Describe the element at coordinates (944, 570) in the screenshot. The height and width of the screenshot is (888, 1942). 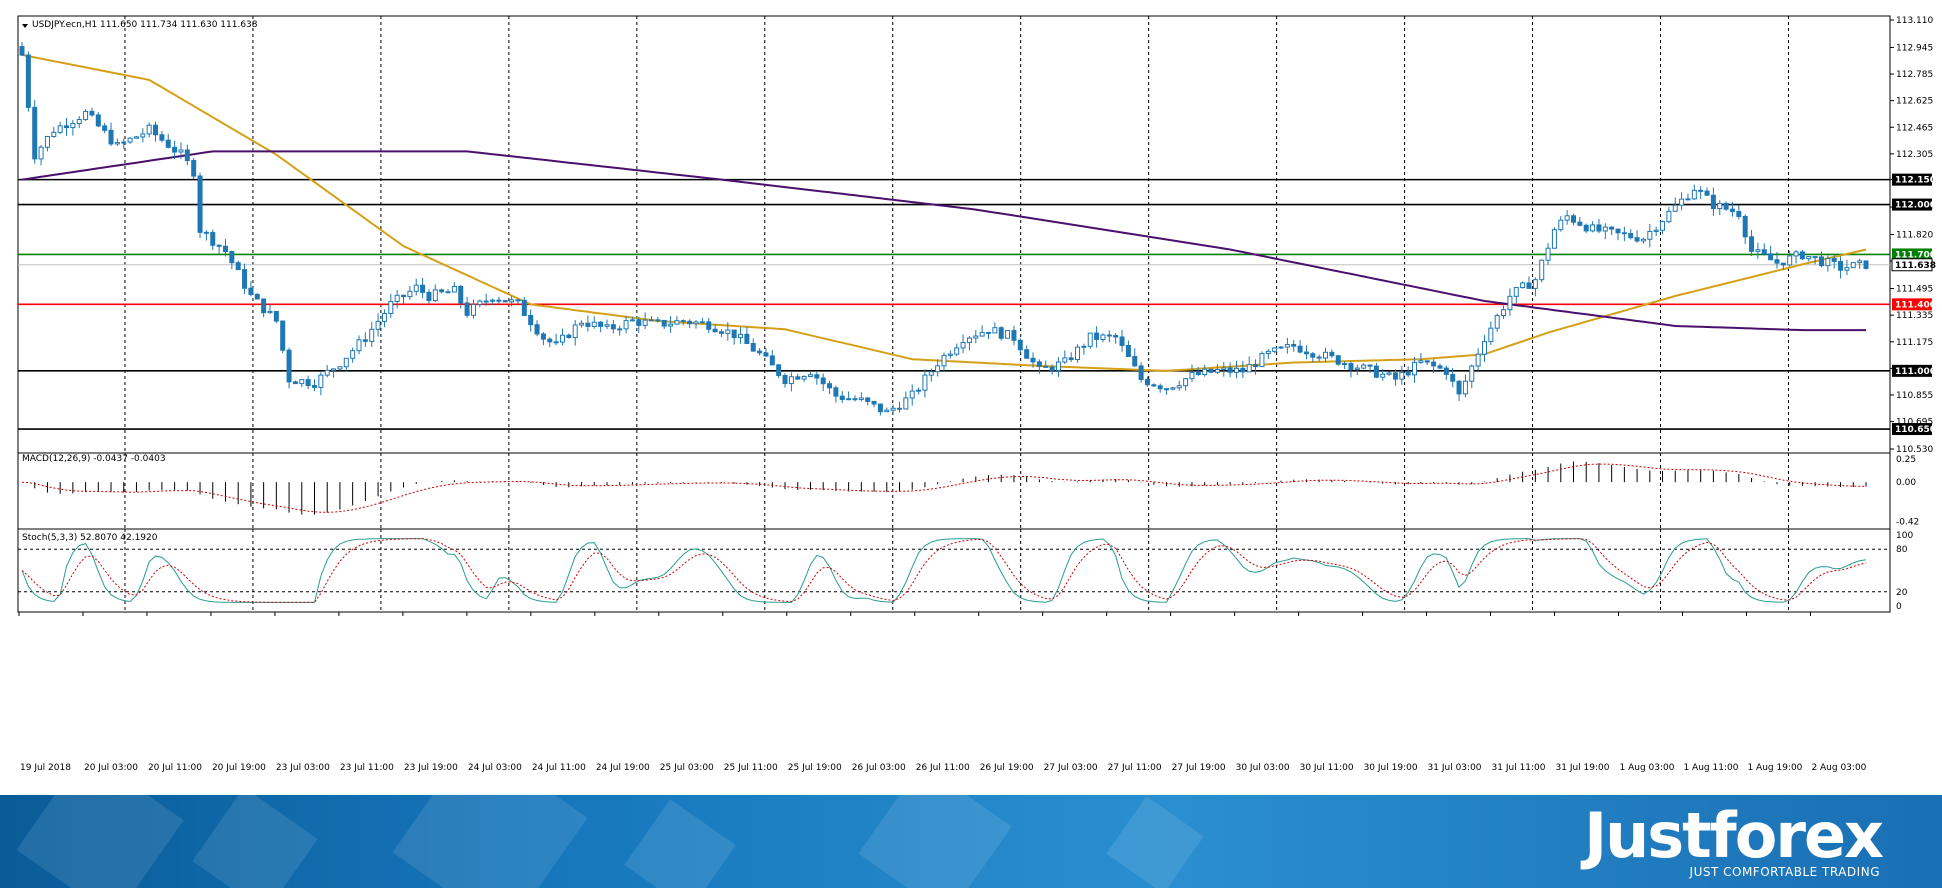
I see `stoch-signal-line` at that location.